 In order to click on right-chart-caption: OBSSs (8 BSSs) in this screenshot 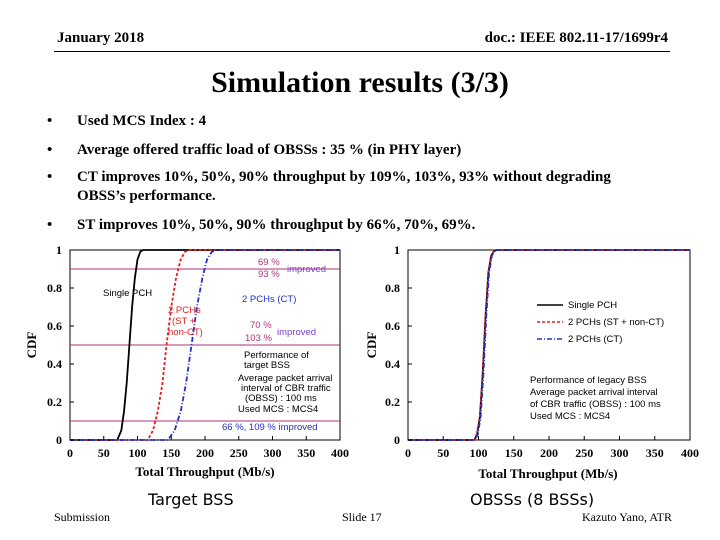, I will do `click(532, 499)`.